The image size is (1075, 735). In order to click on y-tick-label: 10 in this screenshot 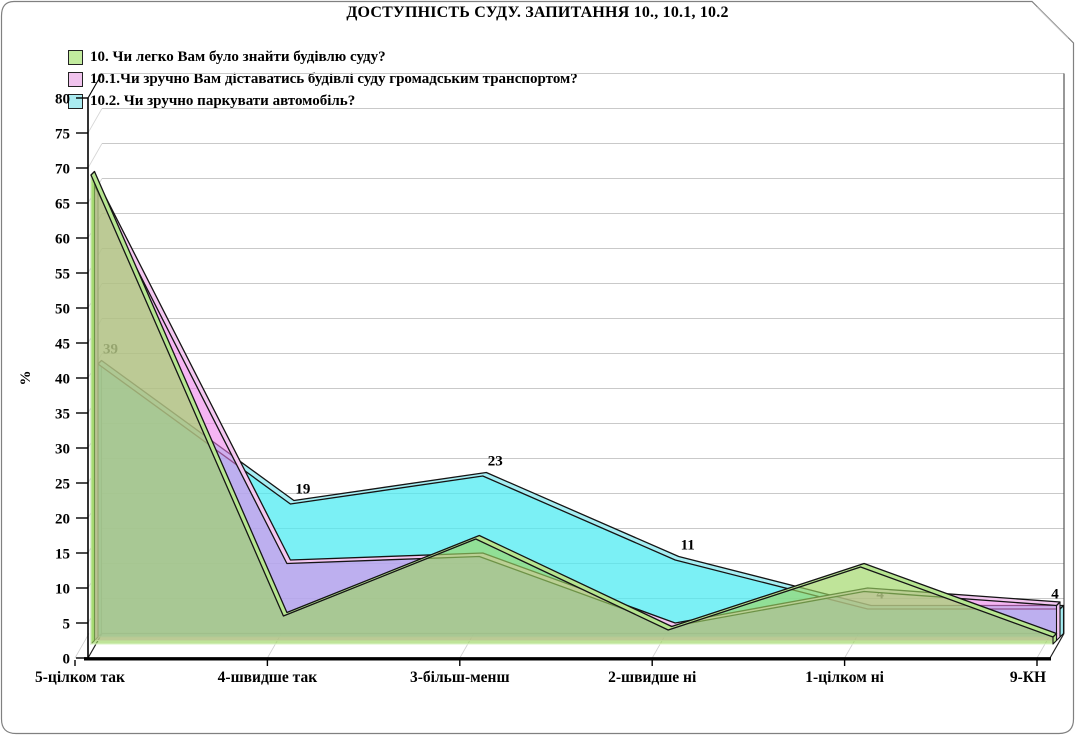, I will do `click(62, 590)`.